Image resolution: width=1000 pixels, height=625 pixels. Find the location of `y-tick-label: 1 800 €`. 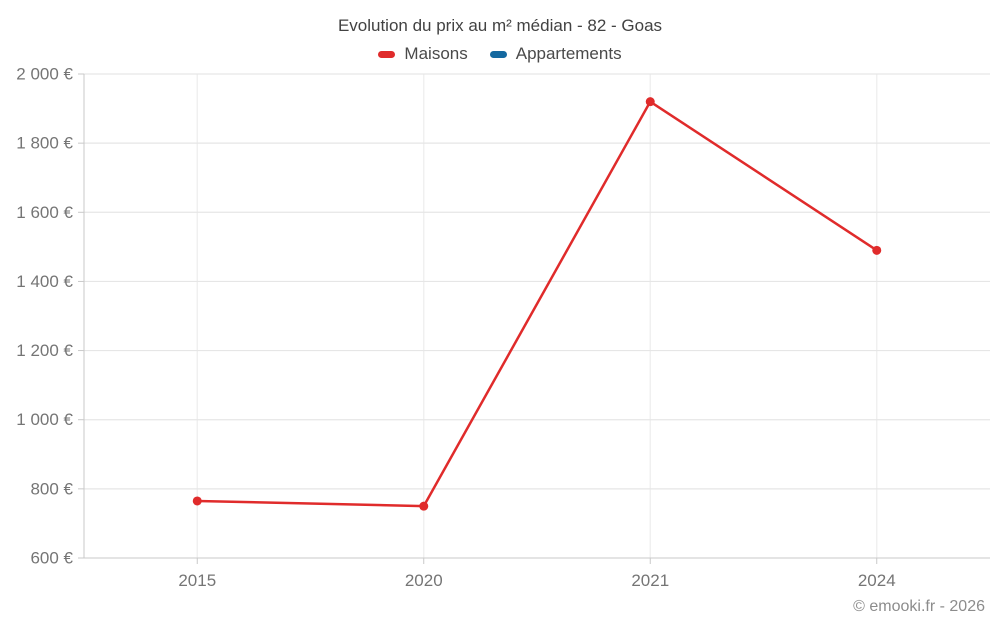

y-tick-label: 1 800 € is located at coordinates (44, 143).